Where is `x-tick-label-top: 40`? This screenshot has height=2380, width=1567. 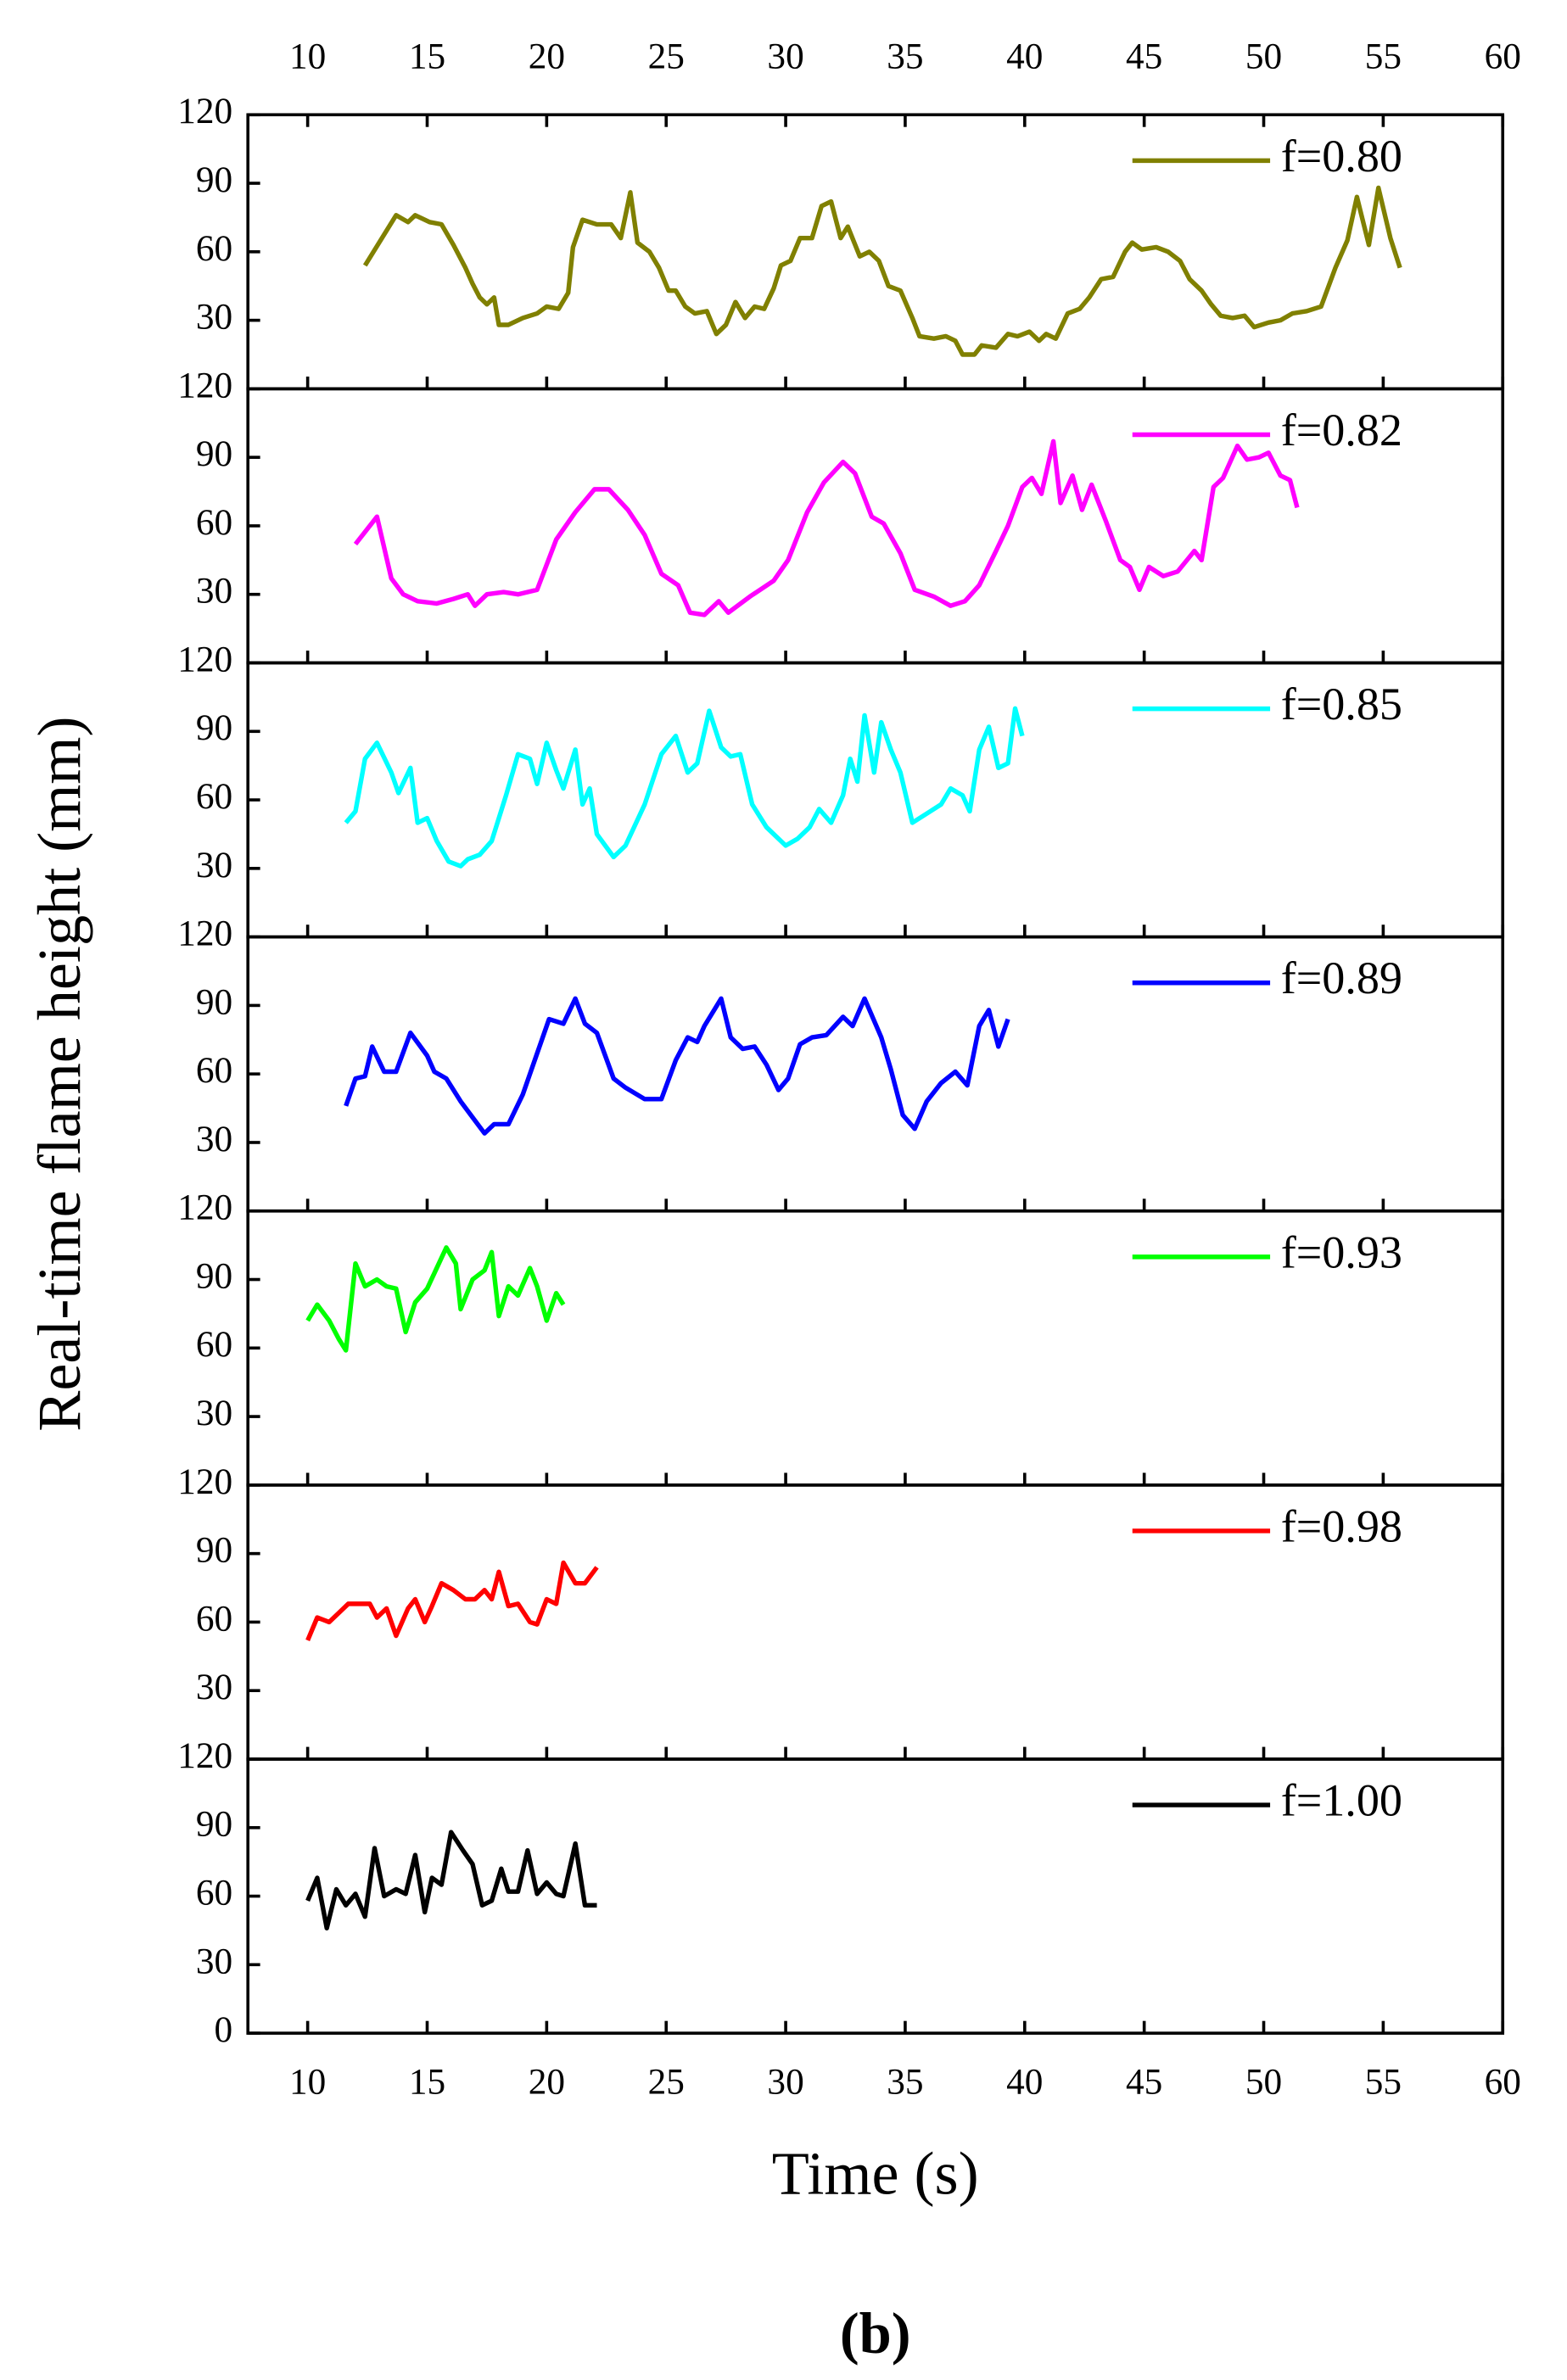
x-tick-label-top: 40 is located at coordinates (1024, 56).